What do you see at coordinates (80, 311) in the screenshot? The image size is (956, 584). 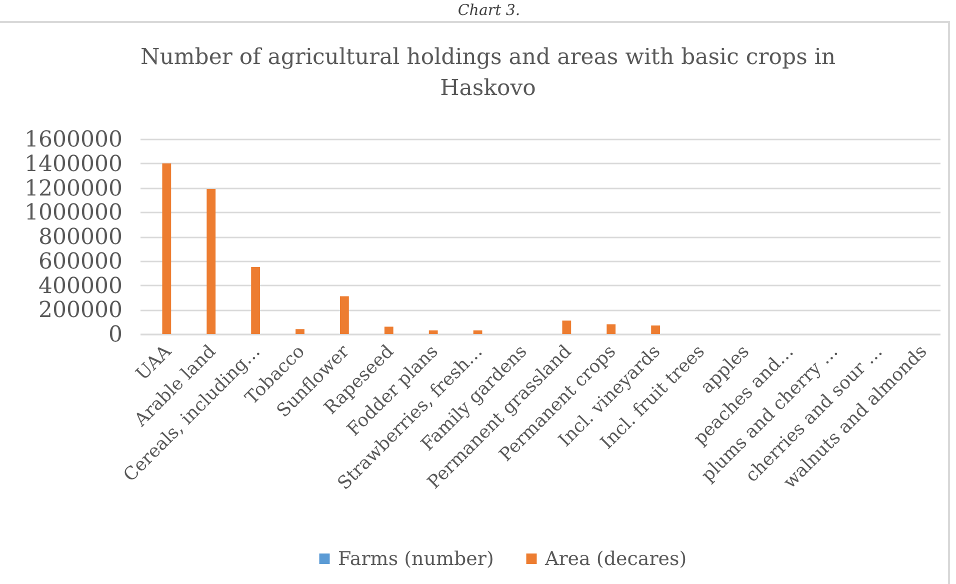 I see `y-tick-label: 200000` at bounding box center [80, 311].